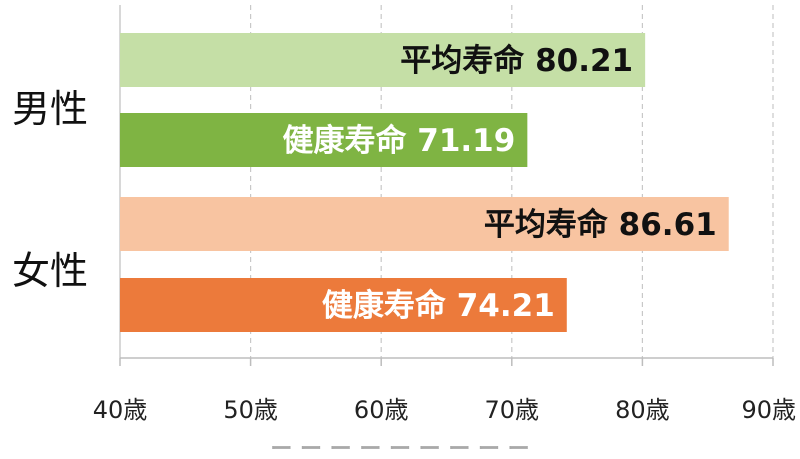 The height and width of the screenshot is (459, 800). Describe the element at coordinates (250, 410) in the screenshot. I see `x-tick-label: 50歳` at that location.